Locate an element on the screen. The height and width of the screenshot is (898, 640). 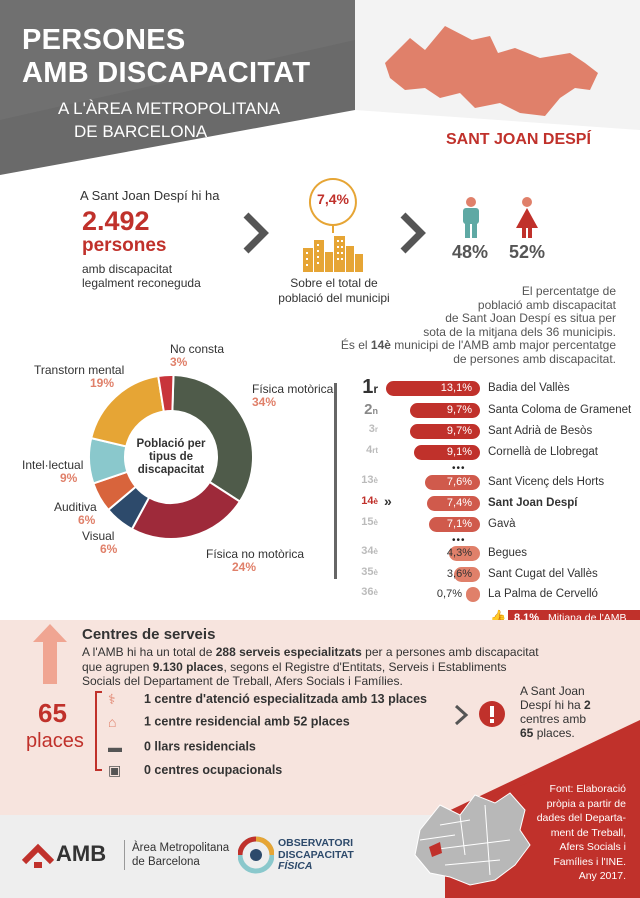
rank-name-4: Sant Vicenç dels Horts is located at coordinates (546, 482).